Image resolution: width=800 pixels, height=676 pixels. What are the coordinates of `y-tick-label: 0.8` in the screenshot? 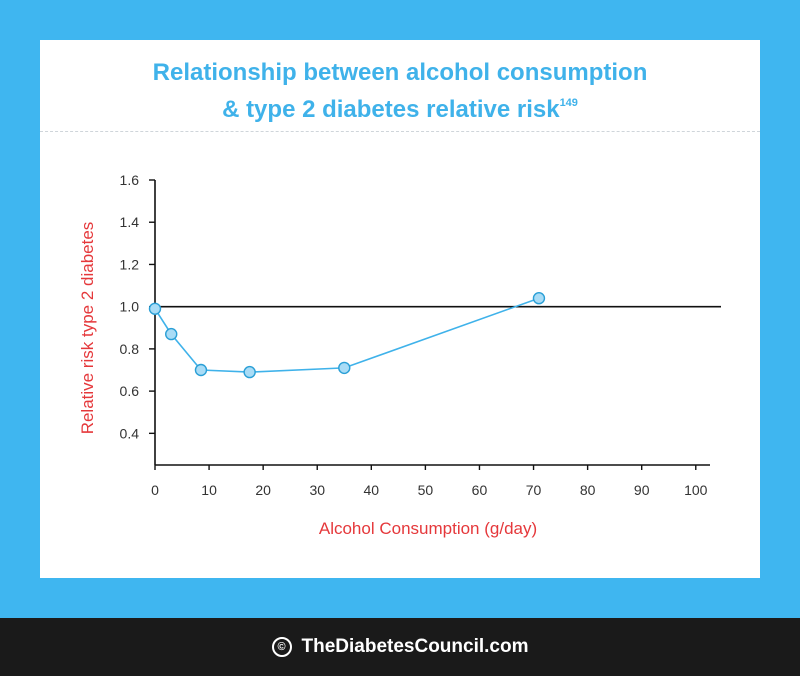 It's located at (130, 349).